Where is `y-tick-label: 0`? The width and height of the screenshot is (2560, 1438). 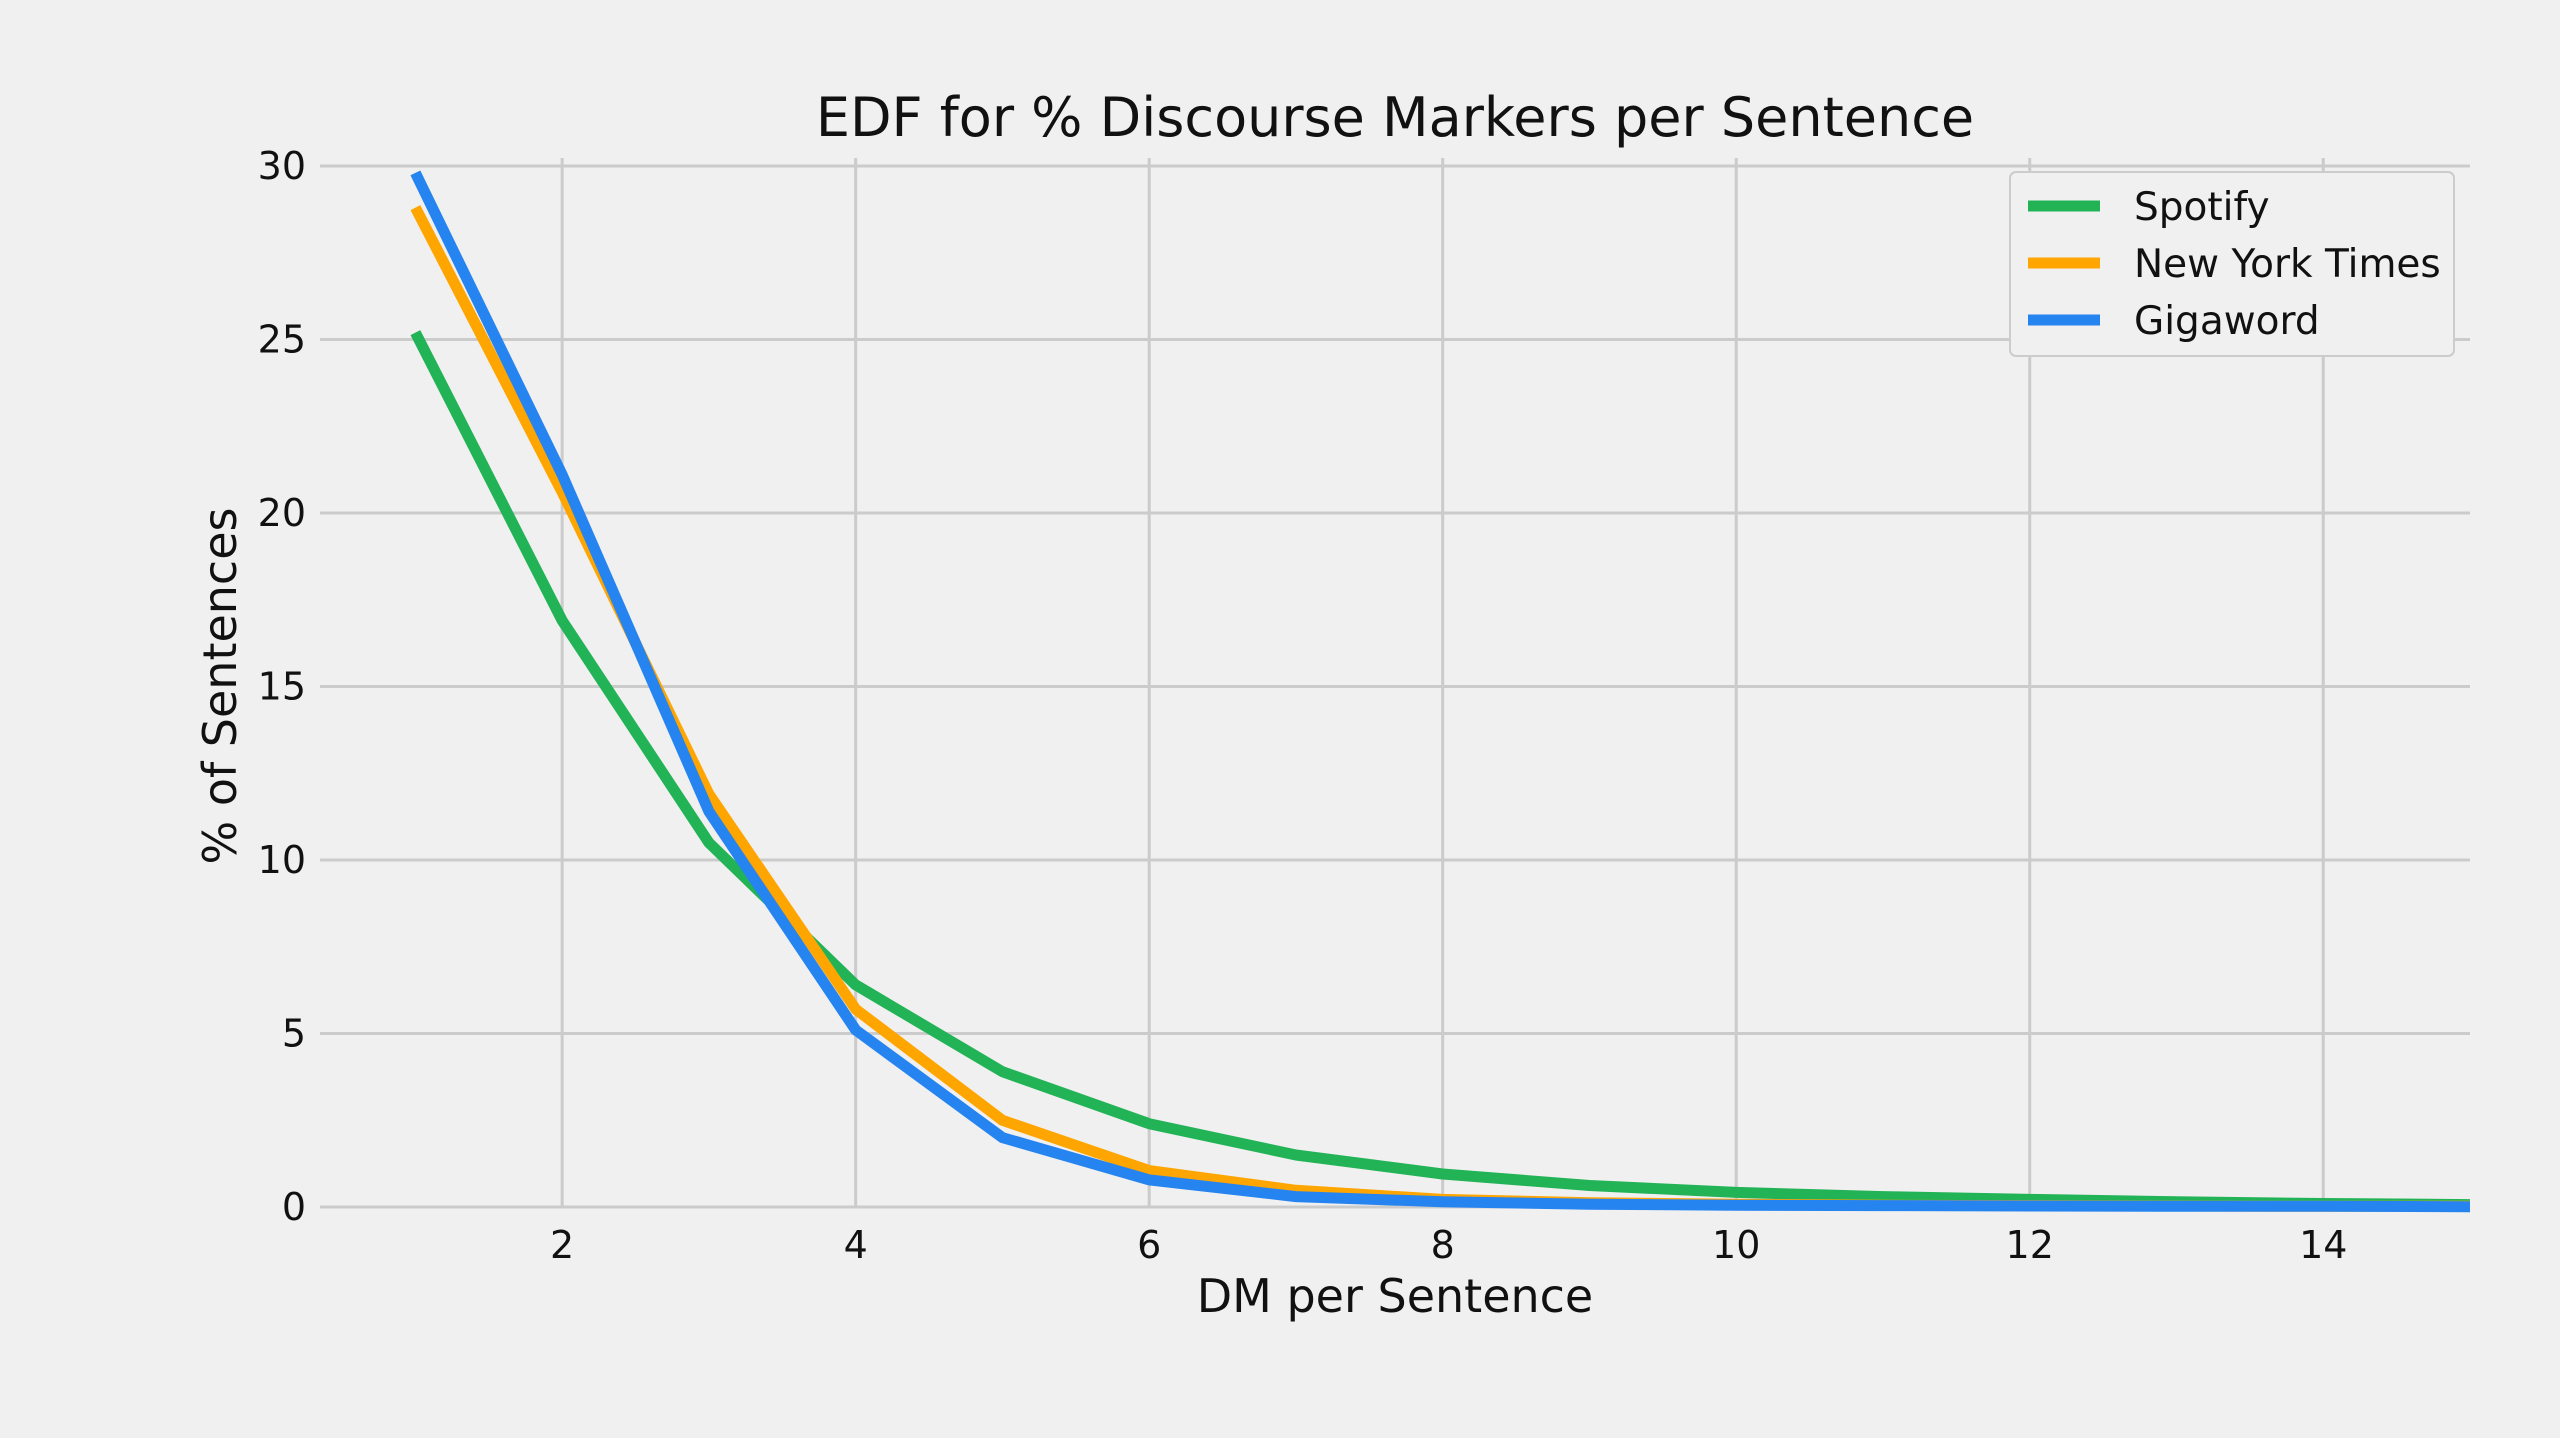 y-tick-label: 0 is located at coordinates (294, 1207).